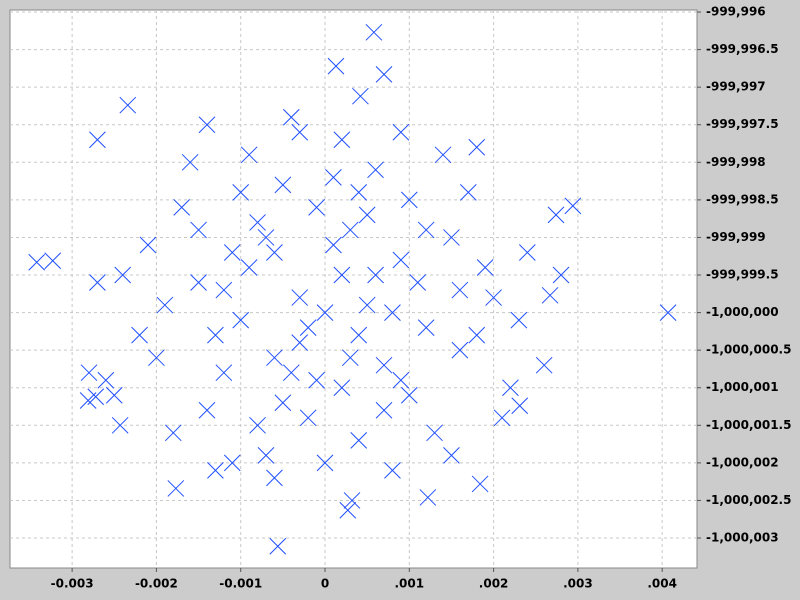 This screenshot has width=800, height=600. I want to click on y-tick-label: -1,000,000.5, so click(748, 350).